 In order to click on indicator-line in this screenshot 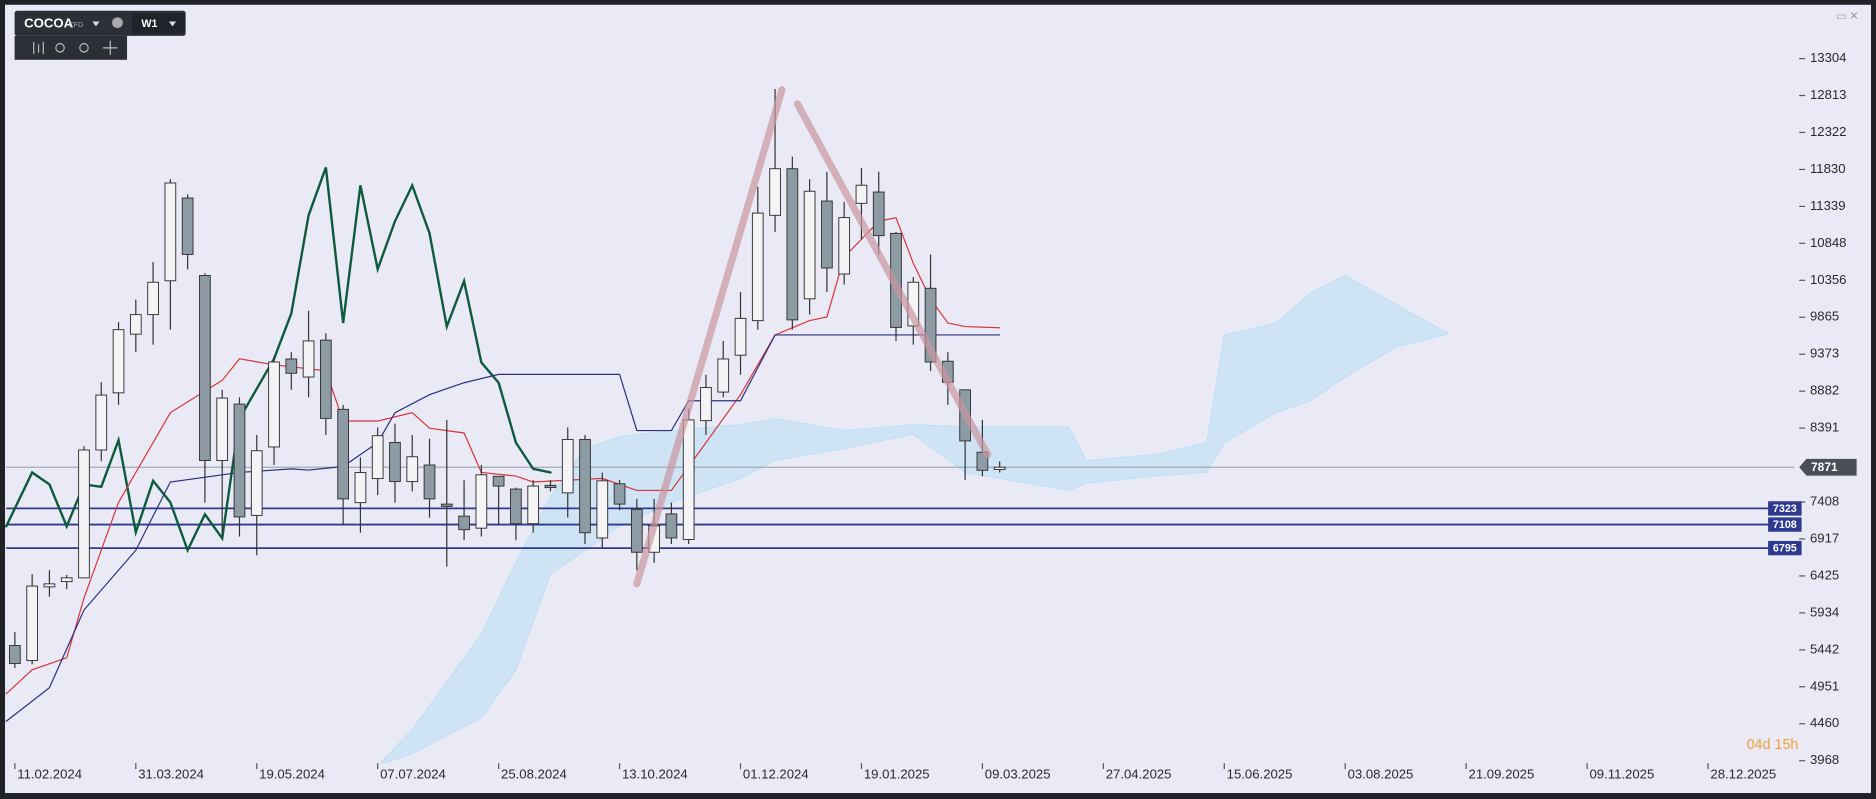, I will do `click(278, 360)`.